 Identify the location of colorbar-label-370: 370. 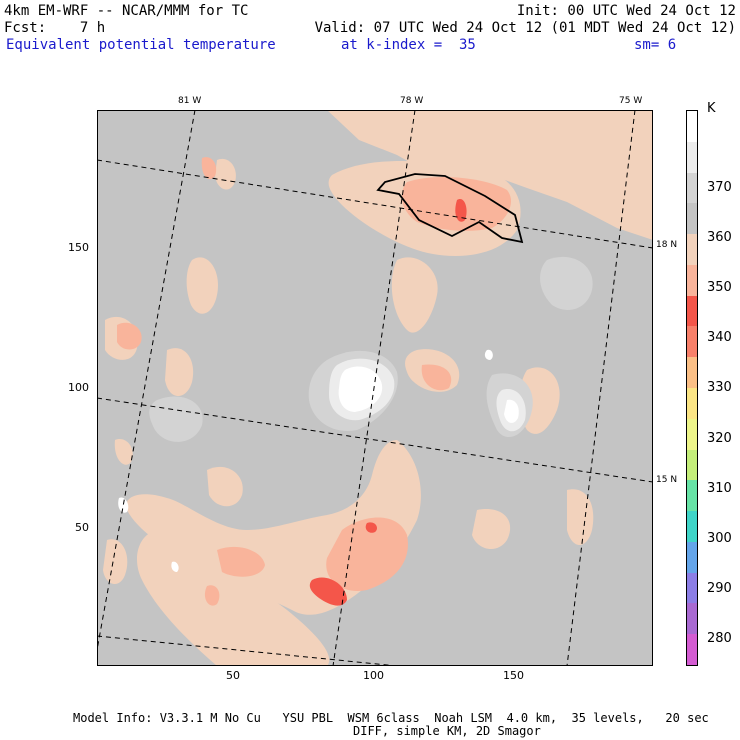
(719, 187).